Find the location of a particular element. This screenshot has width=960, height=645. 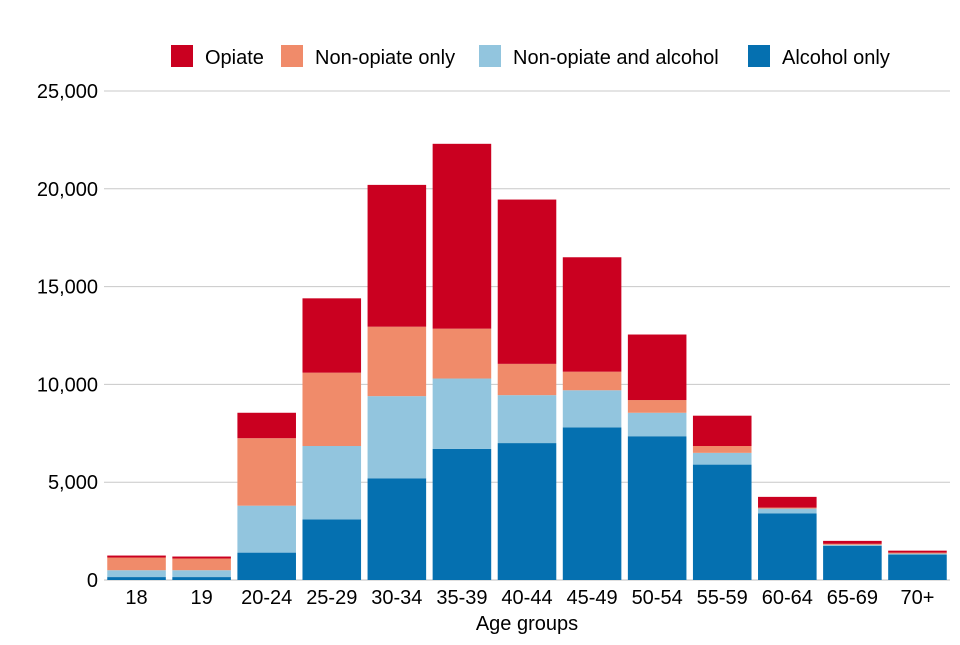

legend-label: Non-opiate and alcohol is located at coordinates (616, 58).